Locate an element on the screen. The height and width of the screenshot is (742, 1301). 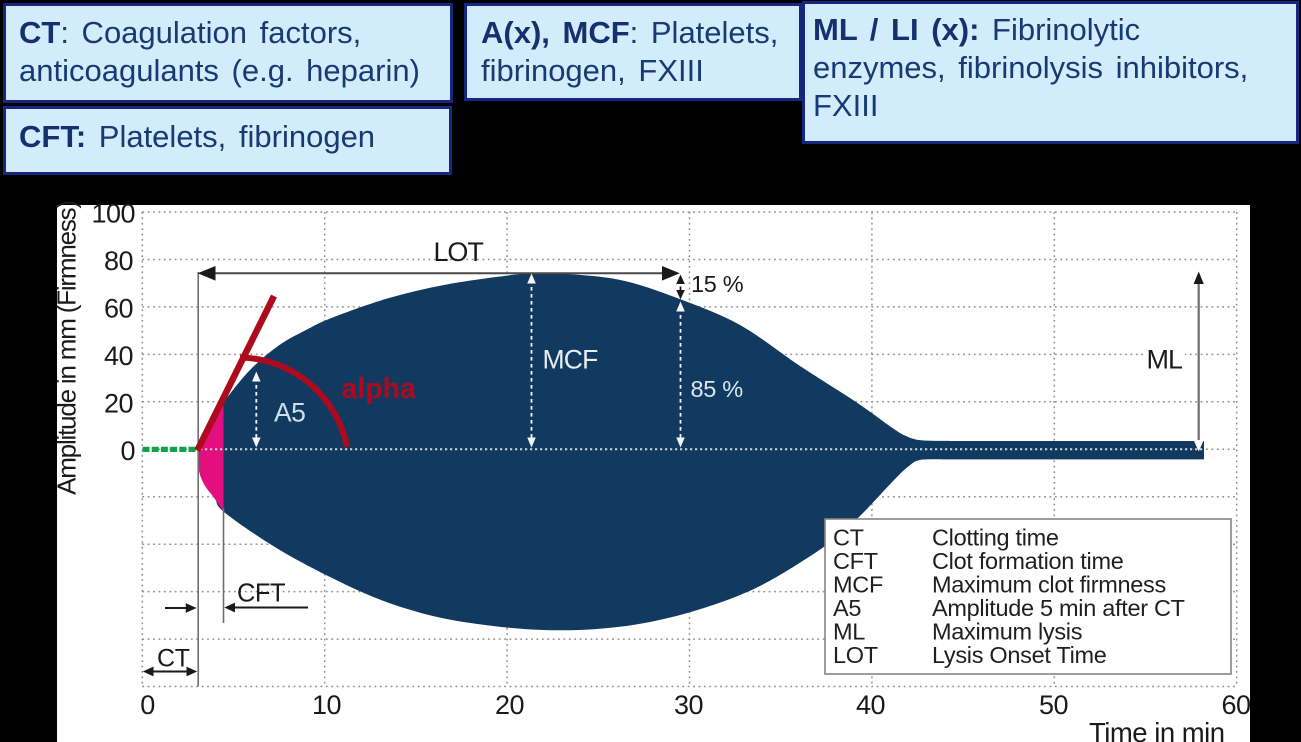
svg-text: Amplitude 5 min after CT is located at coordinates (1058, 608).